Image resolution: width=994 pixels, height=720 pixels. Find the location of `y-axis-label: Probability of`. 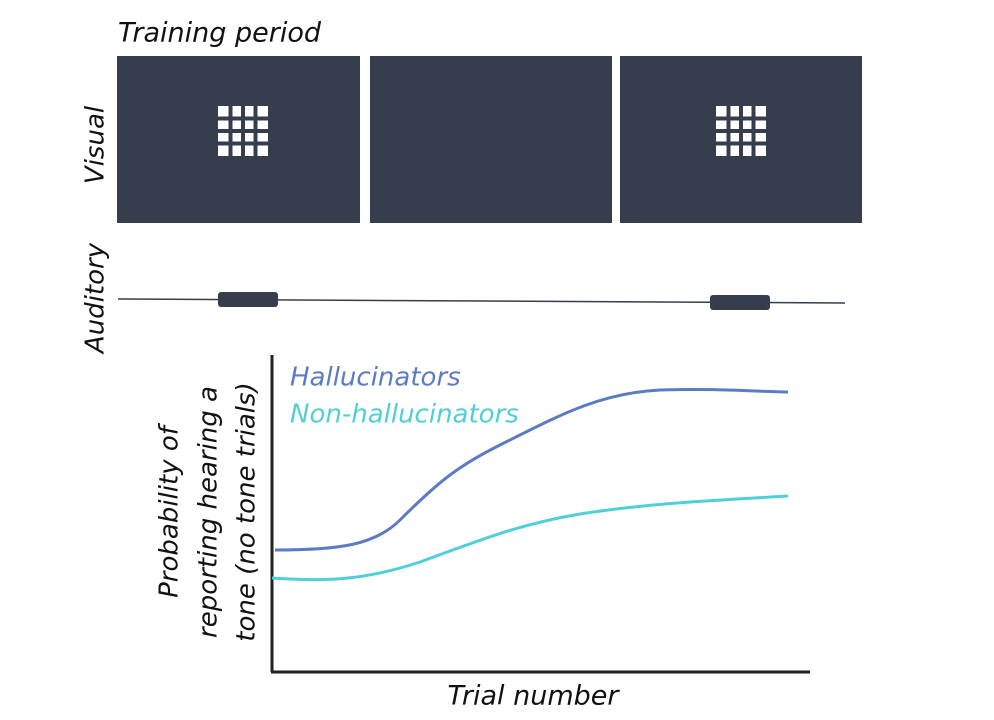

y-axis-label: Probability of is located at coordinates (170, 510).